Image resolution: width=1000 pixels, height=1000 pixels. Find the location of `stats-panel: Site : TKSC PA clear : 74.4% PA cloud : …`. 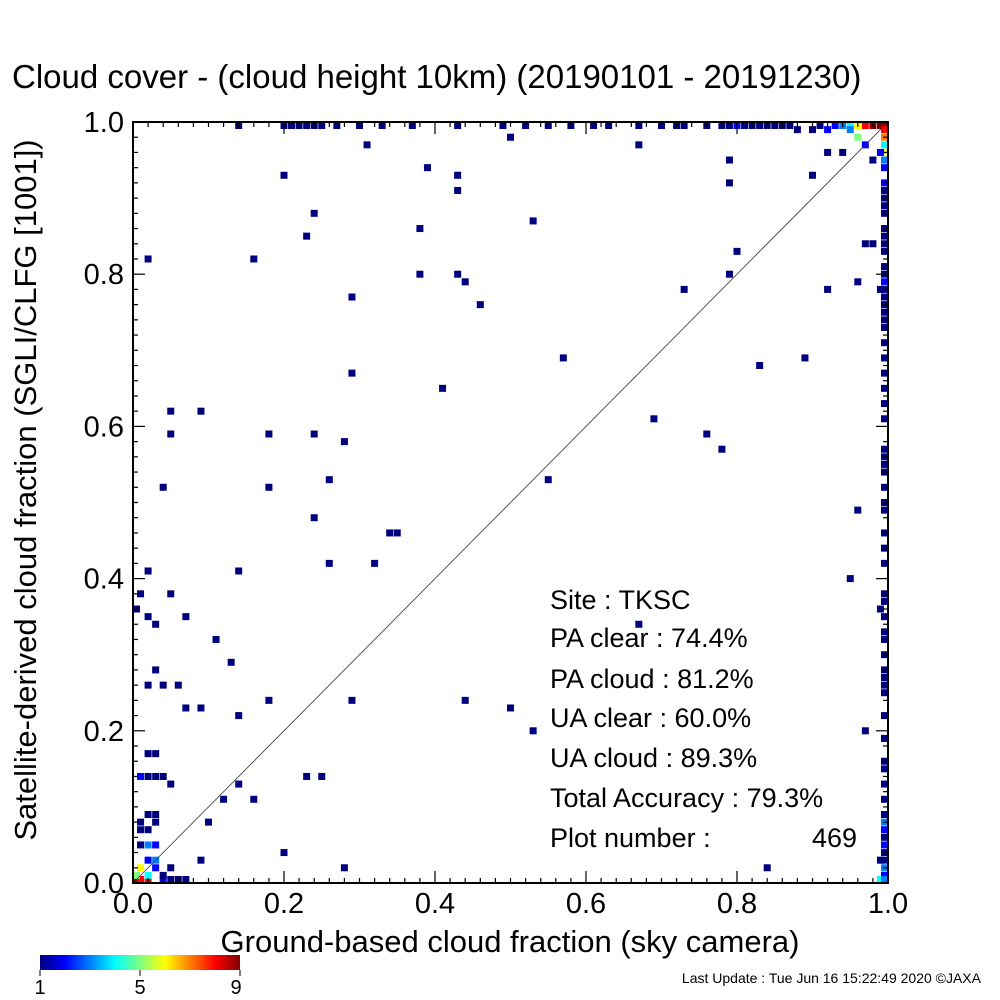

stats-panel: Site : TKSC PA clear : 74.4% PA cloud : … is located at coordinates (703, 719).